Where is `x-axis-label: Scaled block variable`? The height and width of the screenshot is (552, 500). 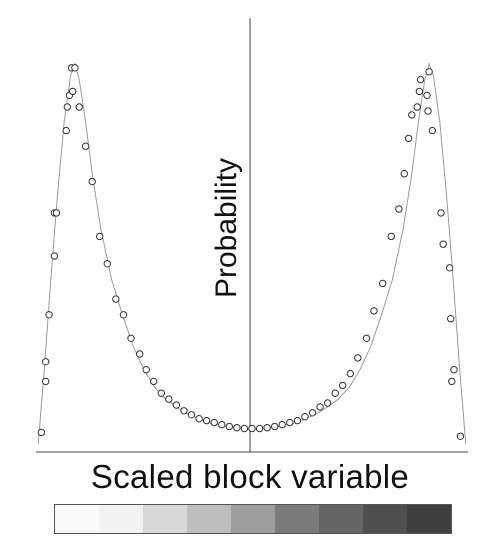
x-axis-label: Scaled block variable is located at coordinates (250, 476).